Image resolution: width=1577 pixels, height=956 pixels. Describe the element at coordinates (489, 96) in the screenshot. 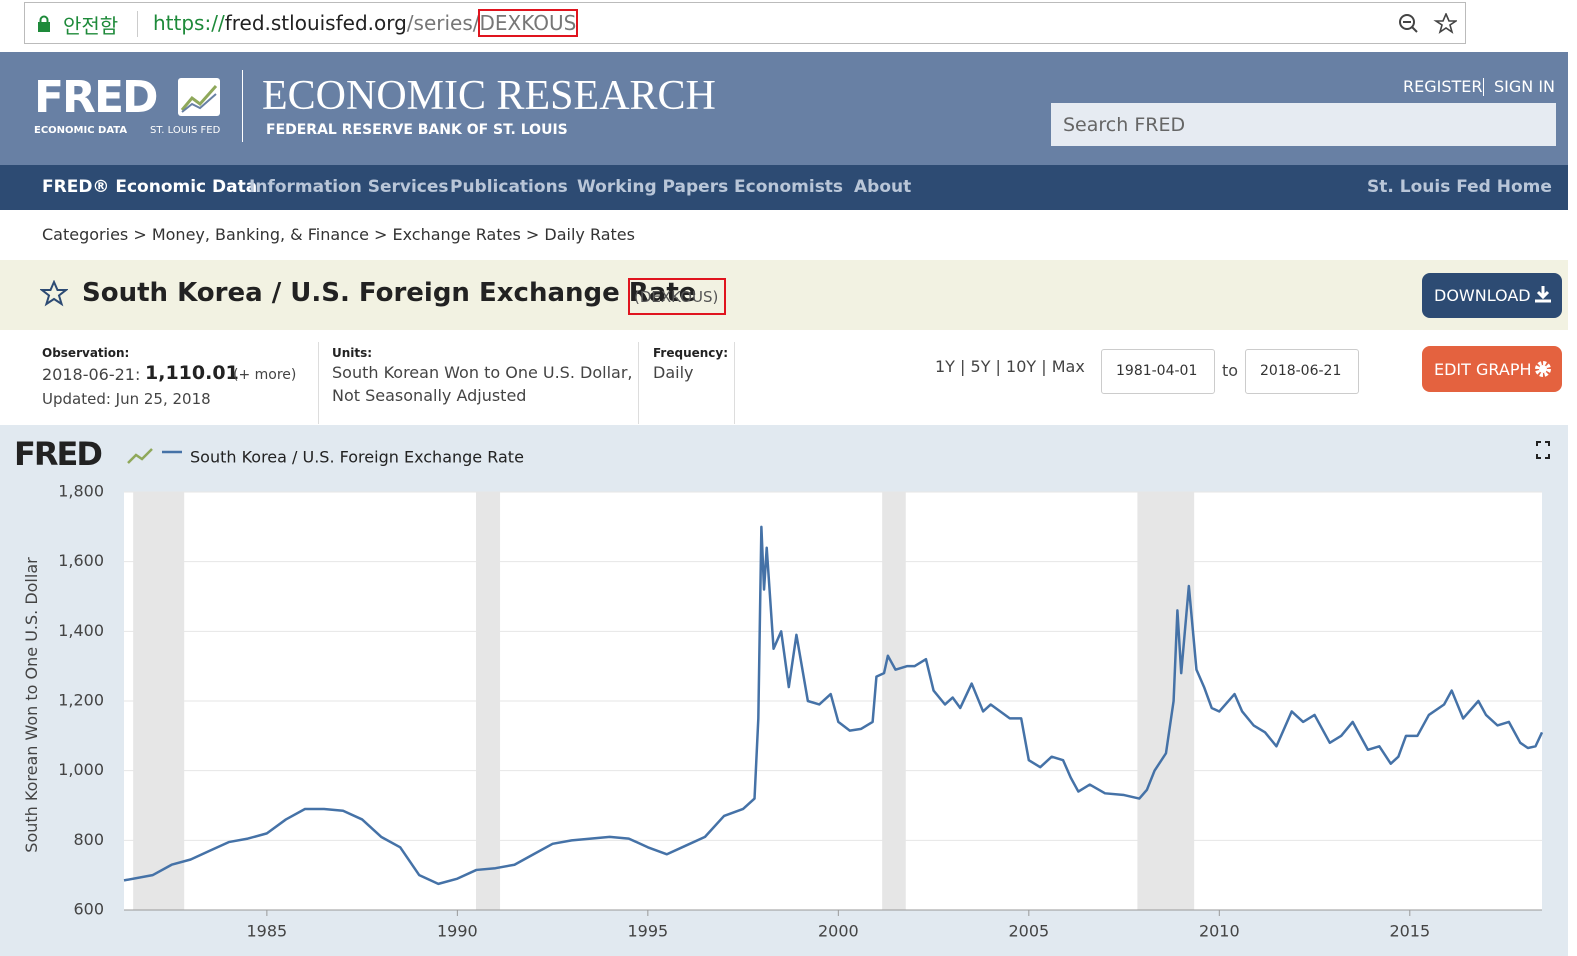

I see `header-title: ECONOMIC RESEARCH` at that location.